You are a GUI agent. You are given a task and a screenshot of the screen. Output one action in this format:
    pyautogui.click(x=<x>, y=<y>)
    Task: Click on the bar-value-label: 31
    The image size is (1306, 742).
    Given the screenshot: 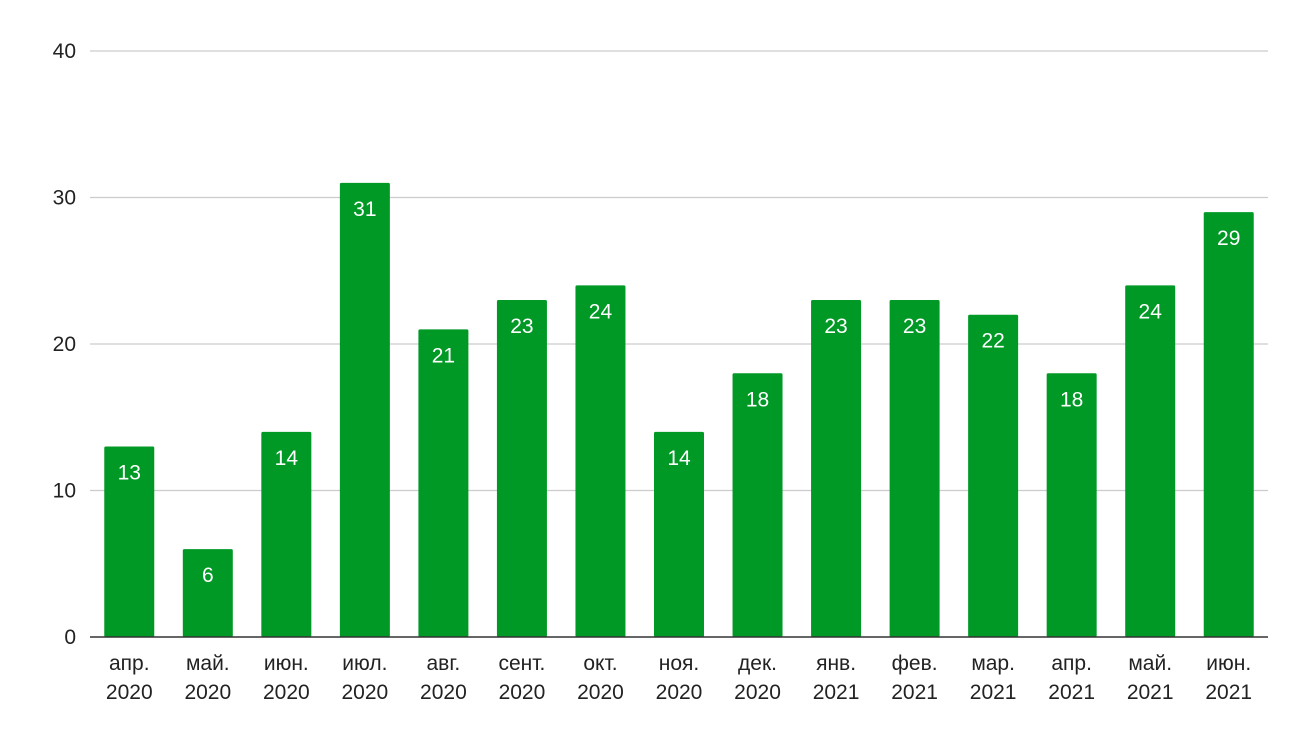 What is the action you would take?
    pyautogui.click(x=364, y=209)
    